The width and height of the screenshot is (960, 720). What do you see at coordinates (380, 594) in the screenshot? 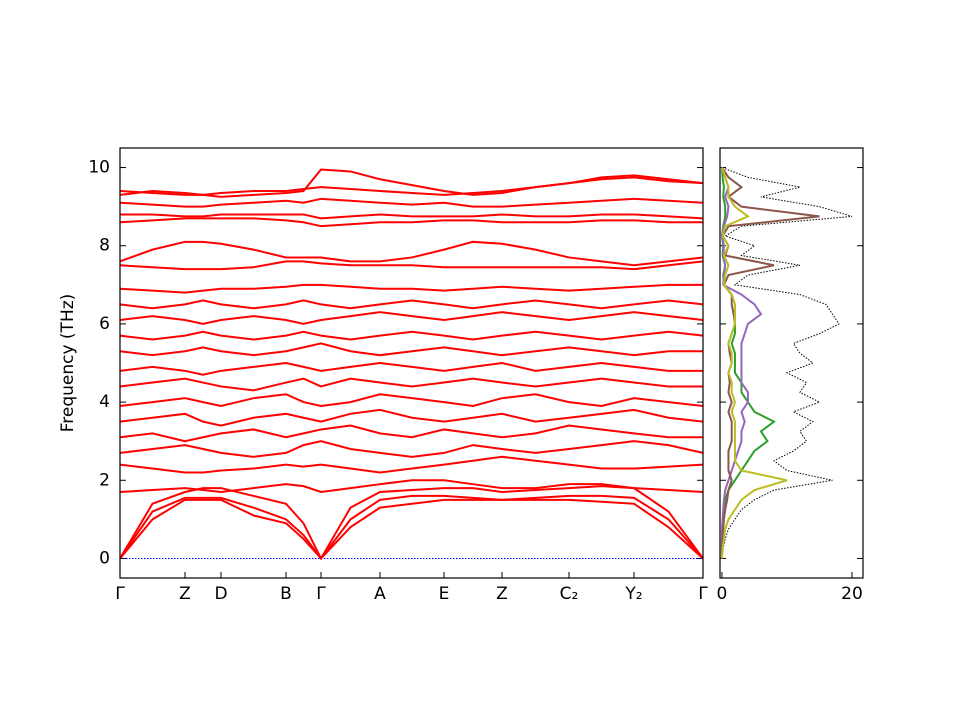
I see `x-tick-label: A` at bounding box center [380, 594].